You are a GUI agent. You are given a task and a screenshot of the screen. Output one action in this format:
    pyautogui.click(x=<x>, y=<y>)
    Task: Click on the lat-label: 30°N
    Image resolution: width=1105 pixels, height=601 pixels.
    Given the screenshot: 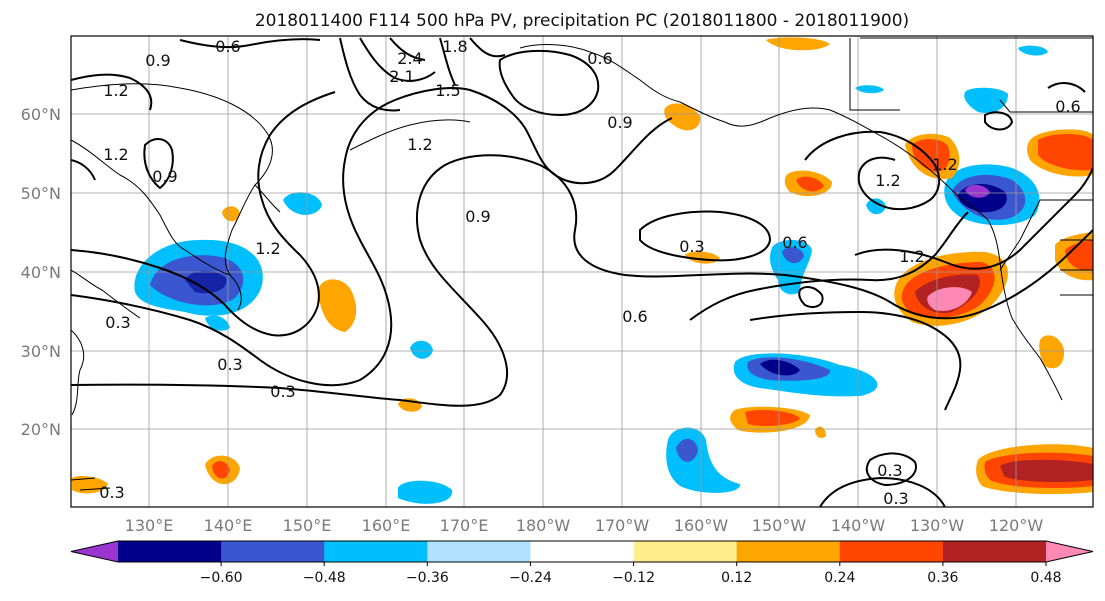 What is the action you would take?
    pyautogui.click(x=41, y=351)
    